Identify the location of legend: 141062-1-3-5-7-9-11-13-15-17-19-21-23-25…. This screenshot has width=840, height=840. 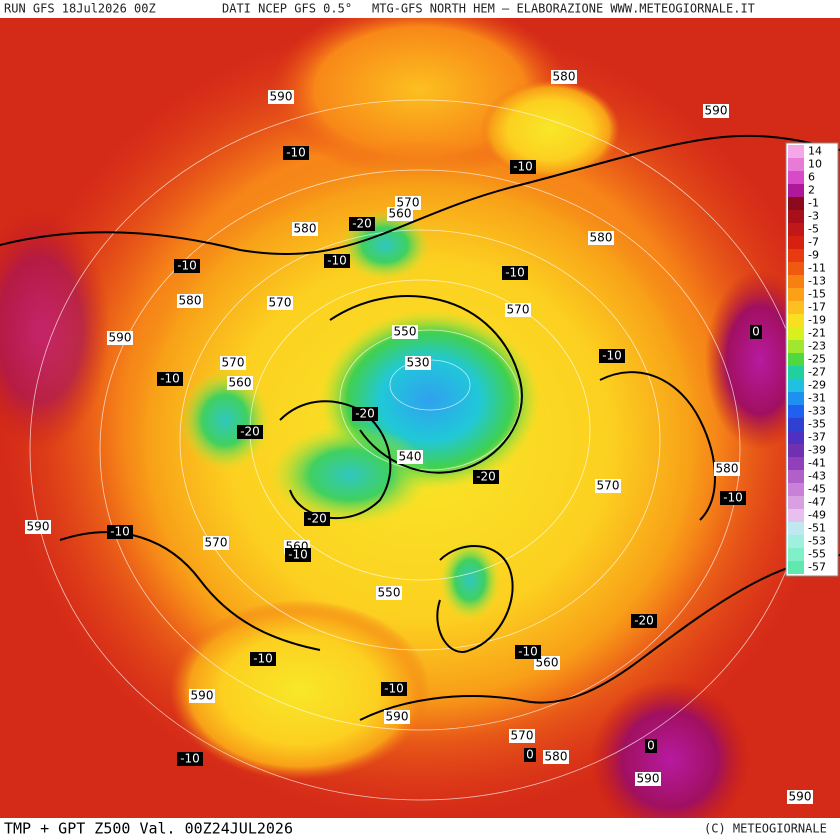
(812, 359).